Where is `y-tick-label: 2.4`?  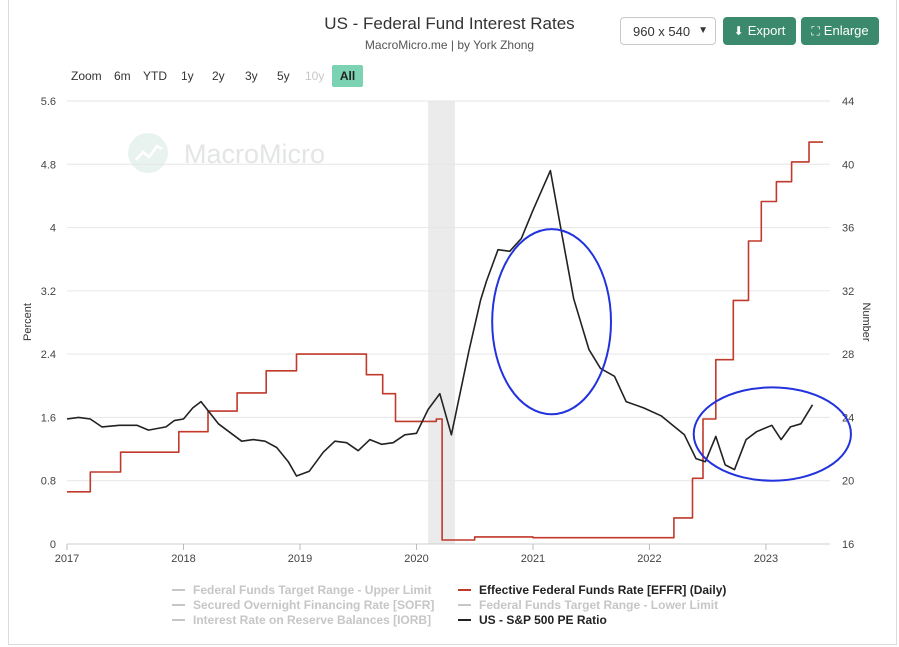 y-tick-label: 2.4 is located at coordinates (48, 355).